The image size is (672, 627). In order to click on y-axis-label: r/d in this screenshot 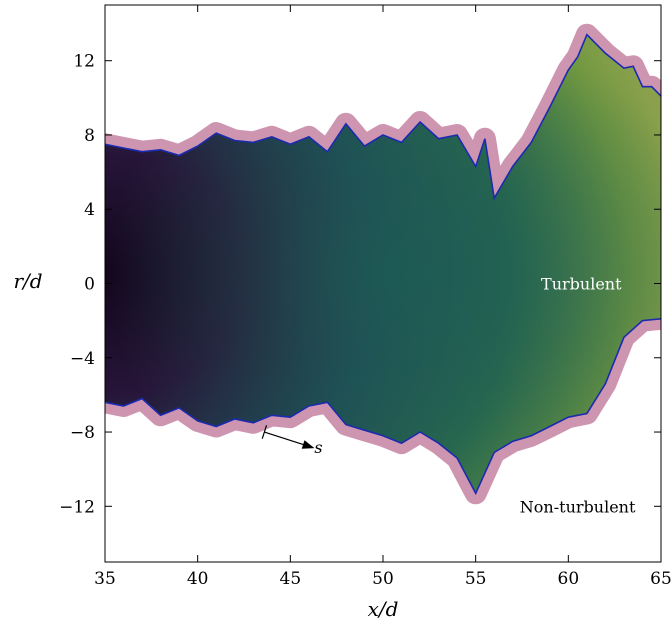, I will do `click(27, 281)`.